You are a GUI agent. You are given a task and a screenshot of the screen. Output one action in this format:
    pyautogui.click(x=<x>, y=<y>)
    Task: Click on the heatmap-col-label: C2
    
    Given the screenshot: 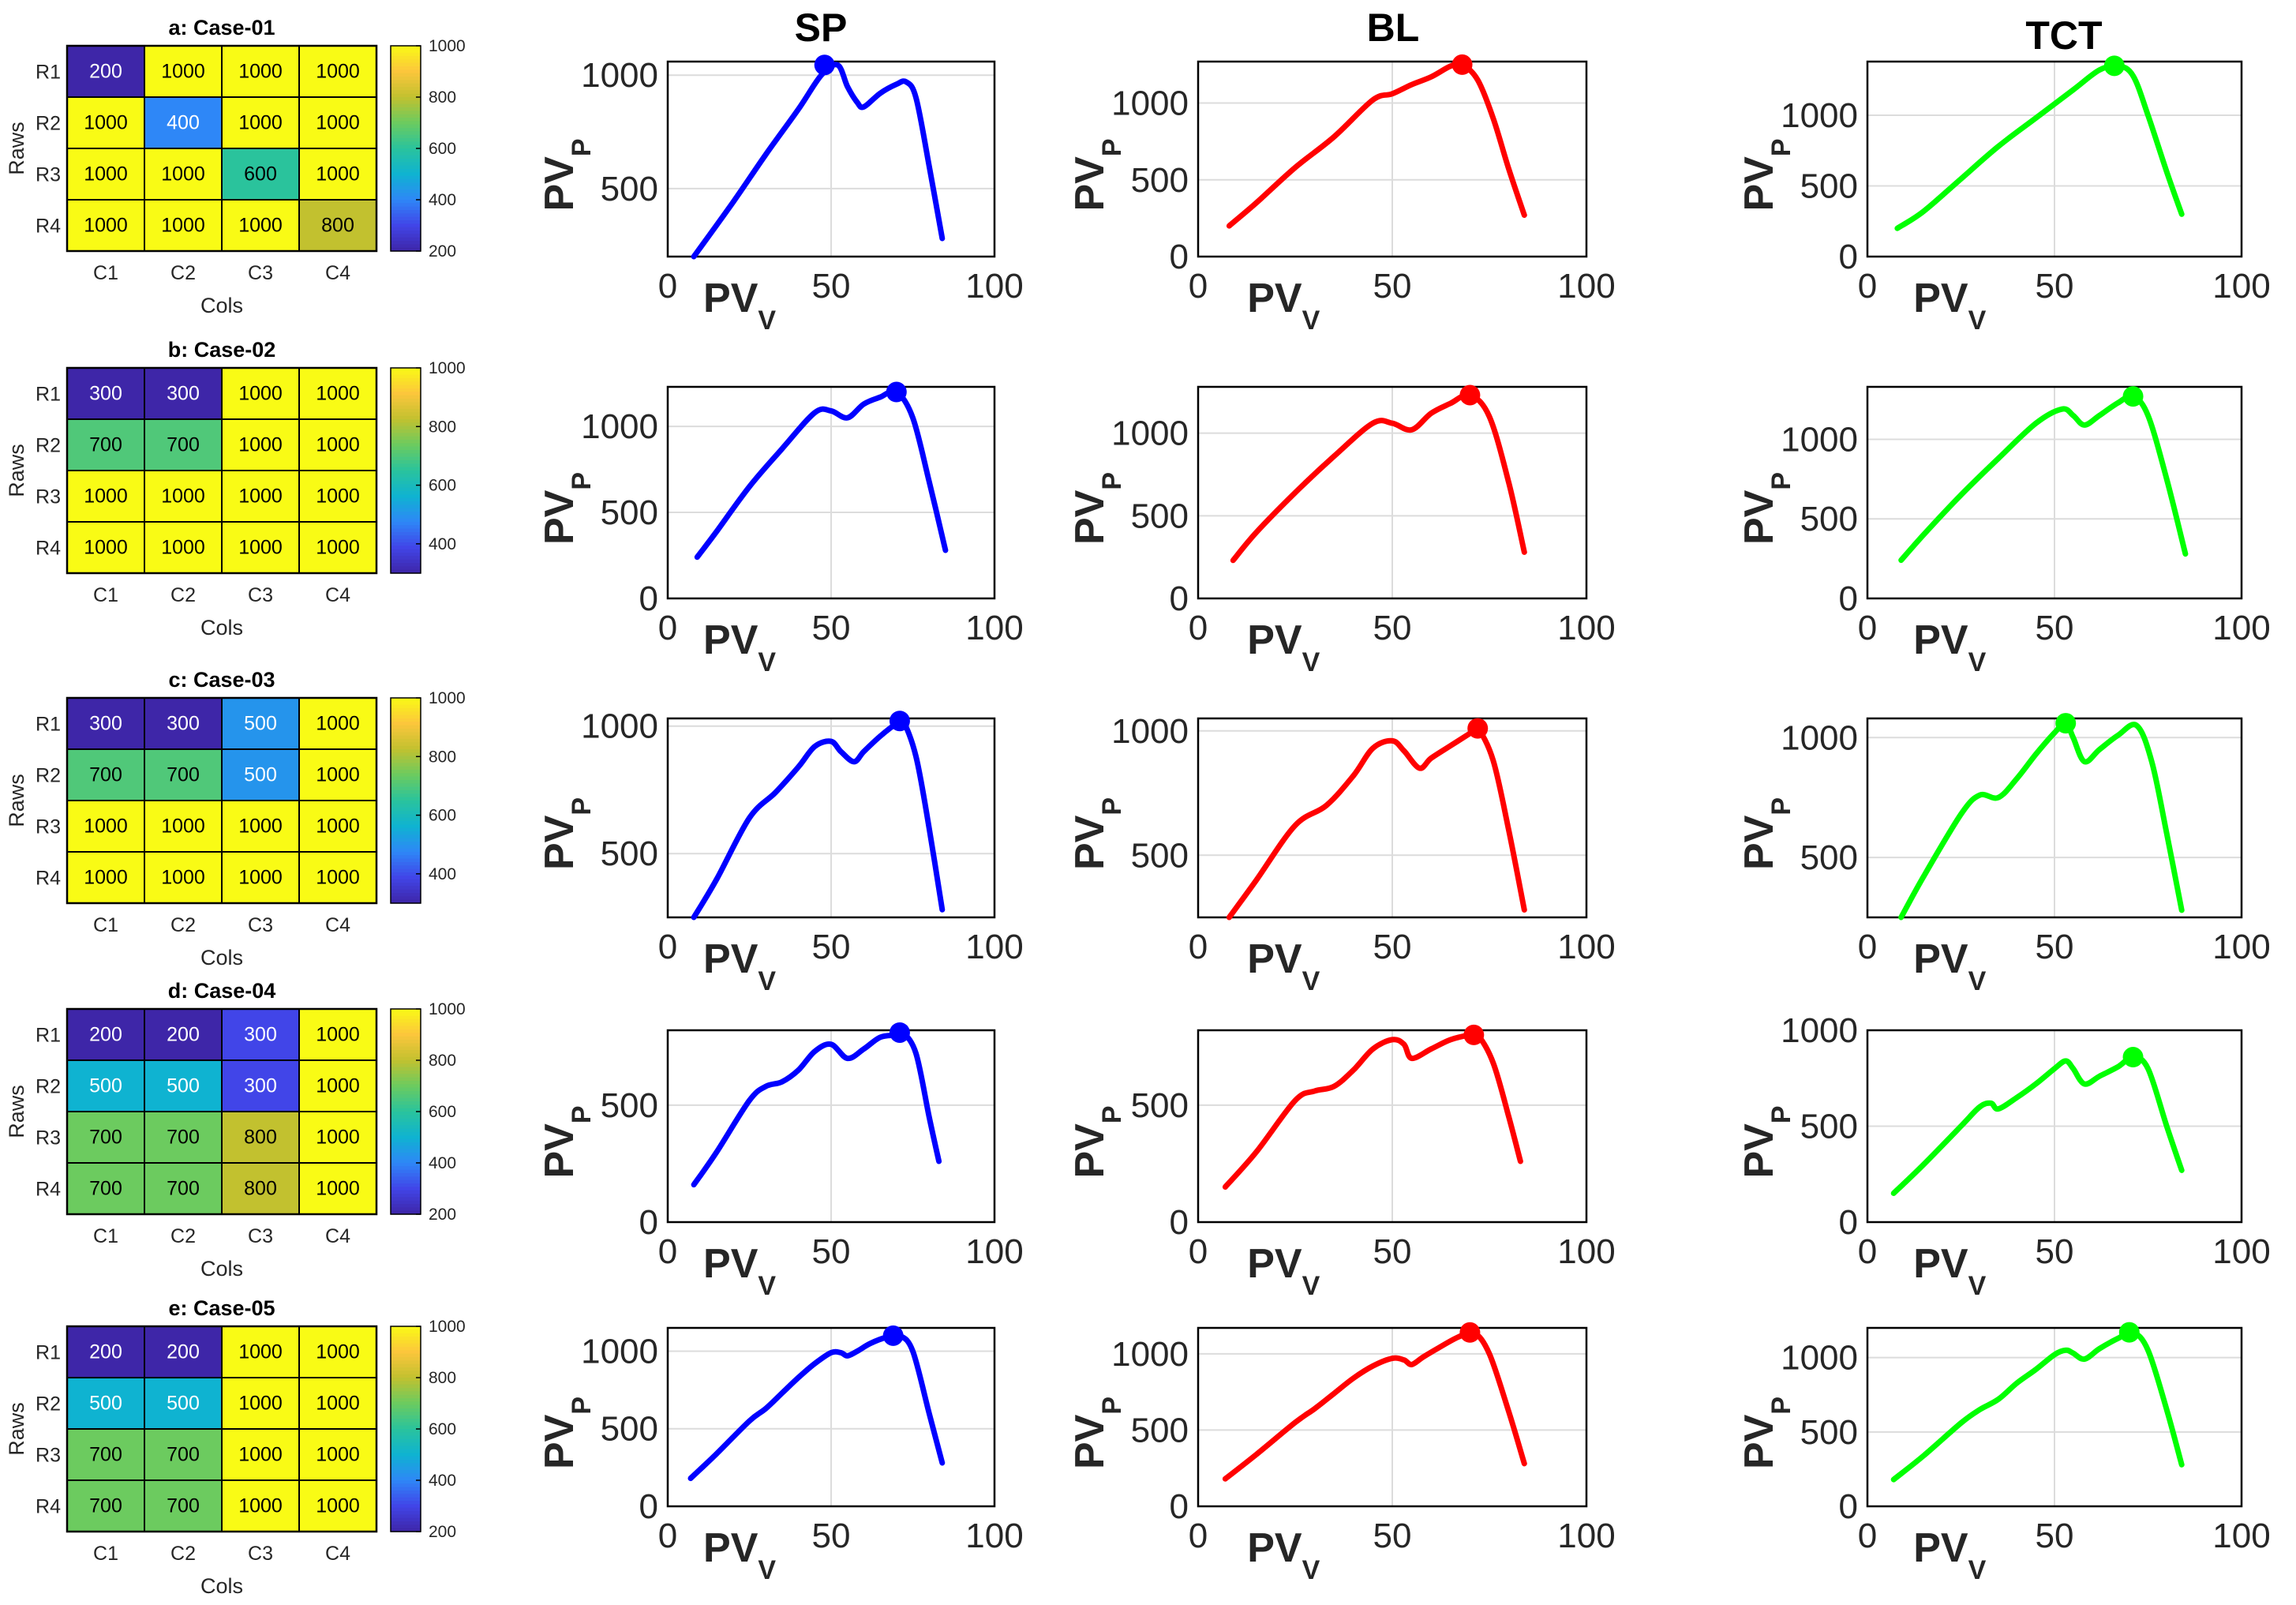 What is the action you would take?
    pyautogui.click(x=183, y=1236)
    